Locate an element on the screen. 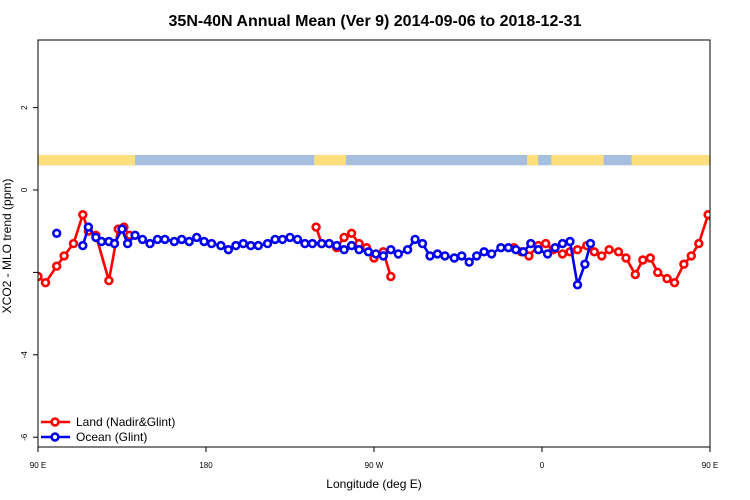 Image resolution: width=750 pixels, height=500 pixels. x-tick-label: 0 is located at coordinates (542, 465).